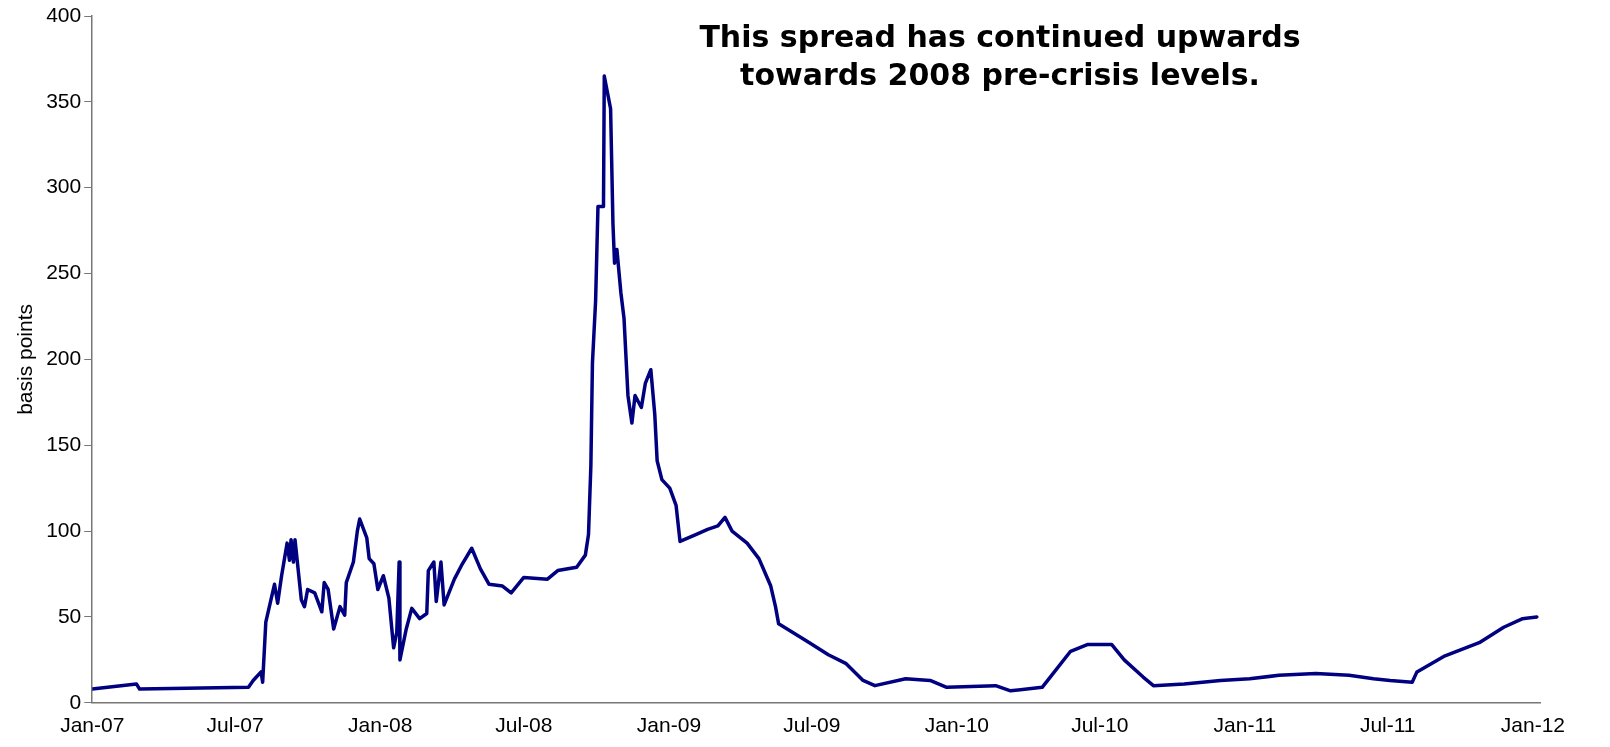 This screenshot has height=747, width=1610. What do you see at coordinates (75, 701) in the screenshot?
I see `y-tick-label: 0` at bounding box center [75, 701].